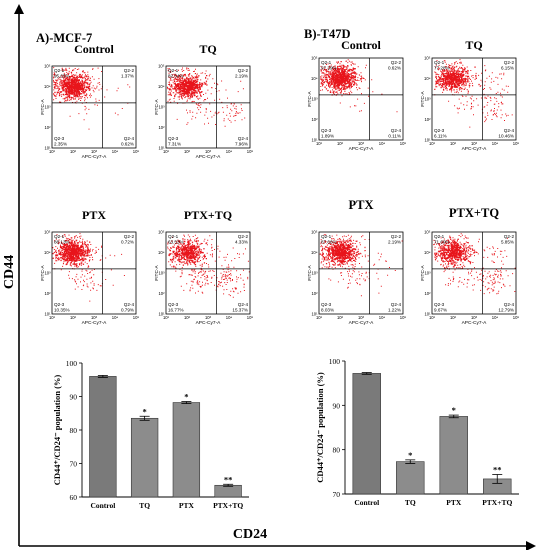  What do you see at coordinates (127, 144) in the screenshot?
I see `gate-percent-q4: 0.62%` at bounding box center [127, 144].